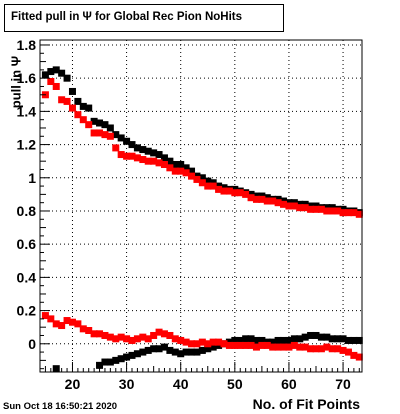 The image size is (400, 414). Describe the element at coordinates (60, 406) in the screenshot. I see `timestamp: Sun Oct 18 16:50:21 2020` at that location.